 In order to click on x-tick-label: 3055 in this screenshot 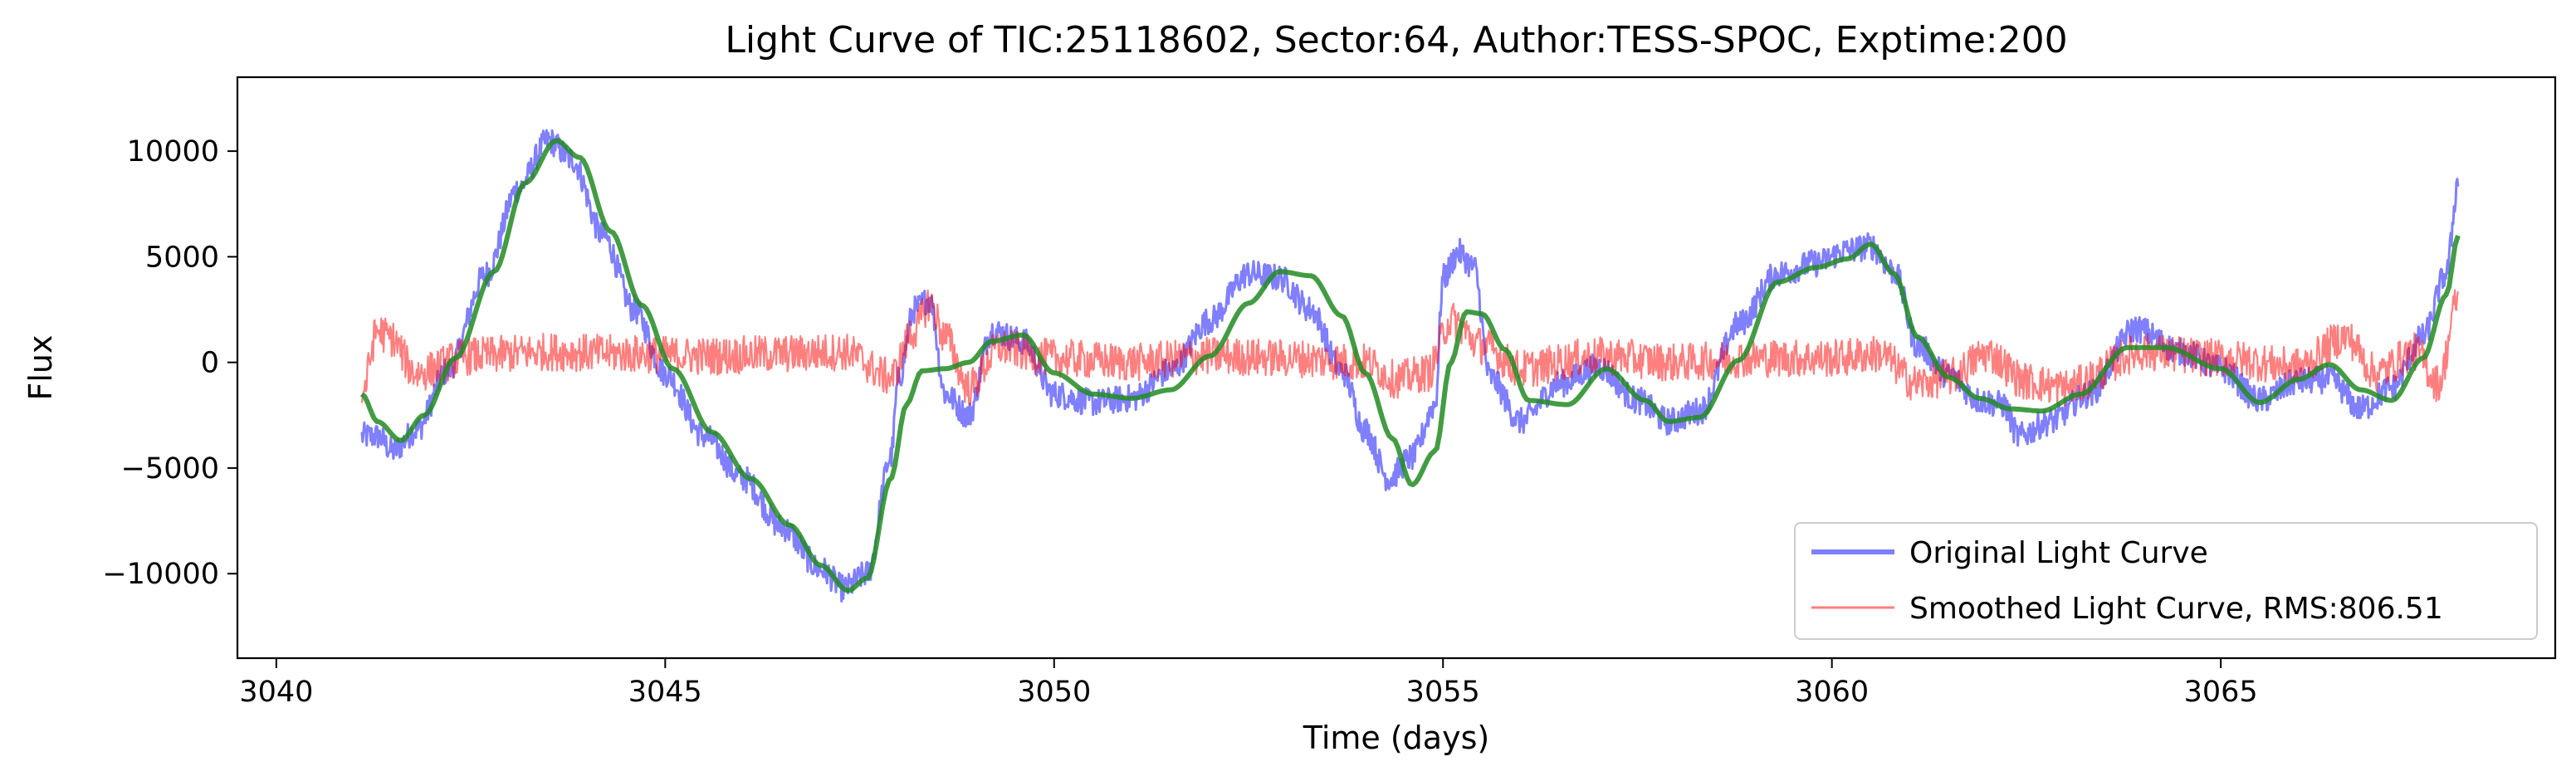, I will do `click(1443, 692)`.